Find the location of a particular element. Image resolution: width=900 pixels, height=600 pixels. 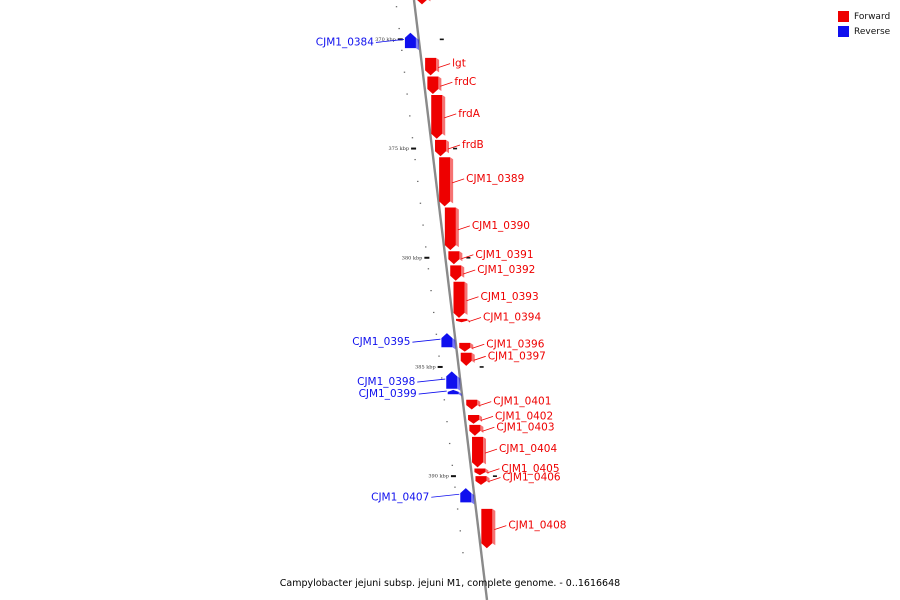

gene-label: CJM1_0384 is located at coordinates (345, 42).